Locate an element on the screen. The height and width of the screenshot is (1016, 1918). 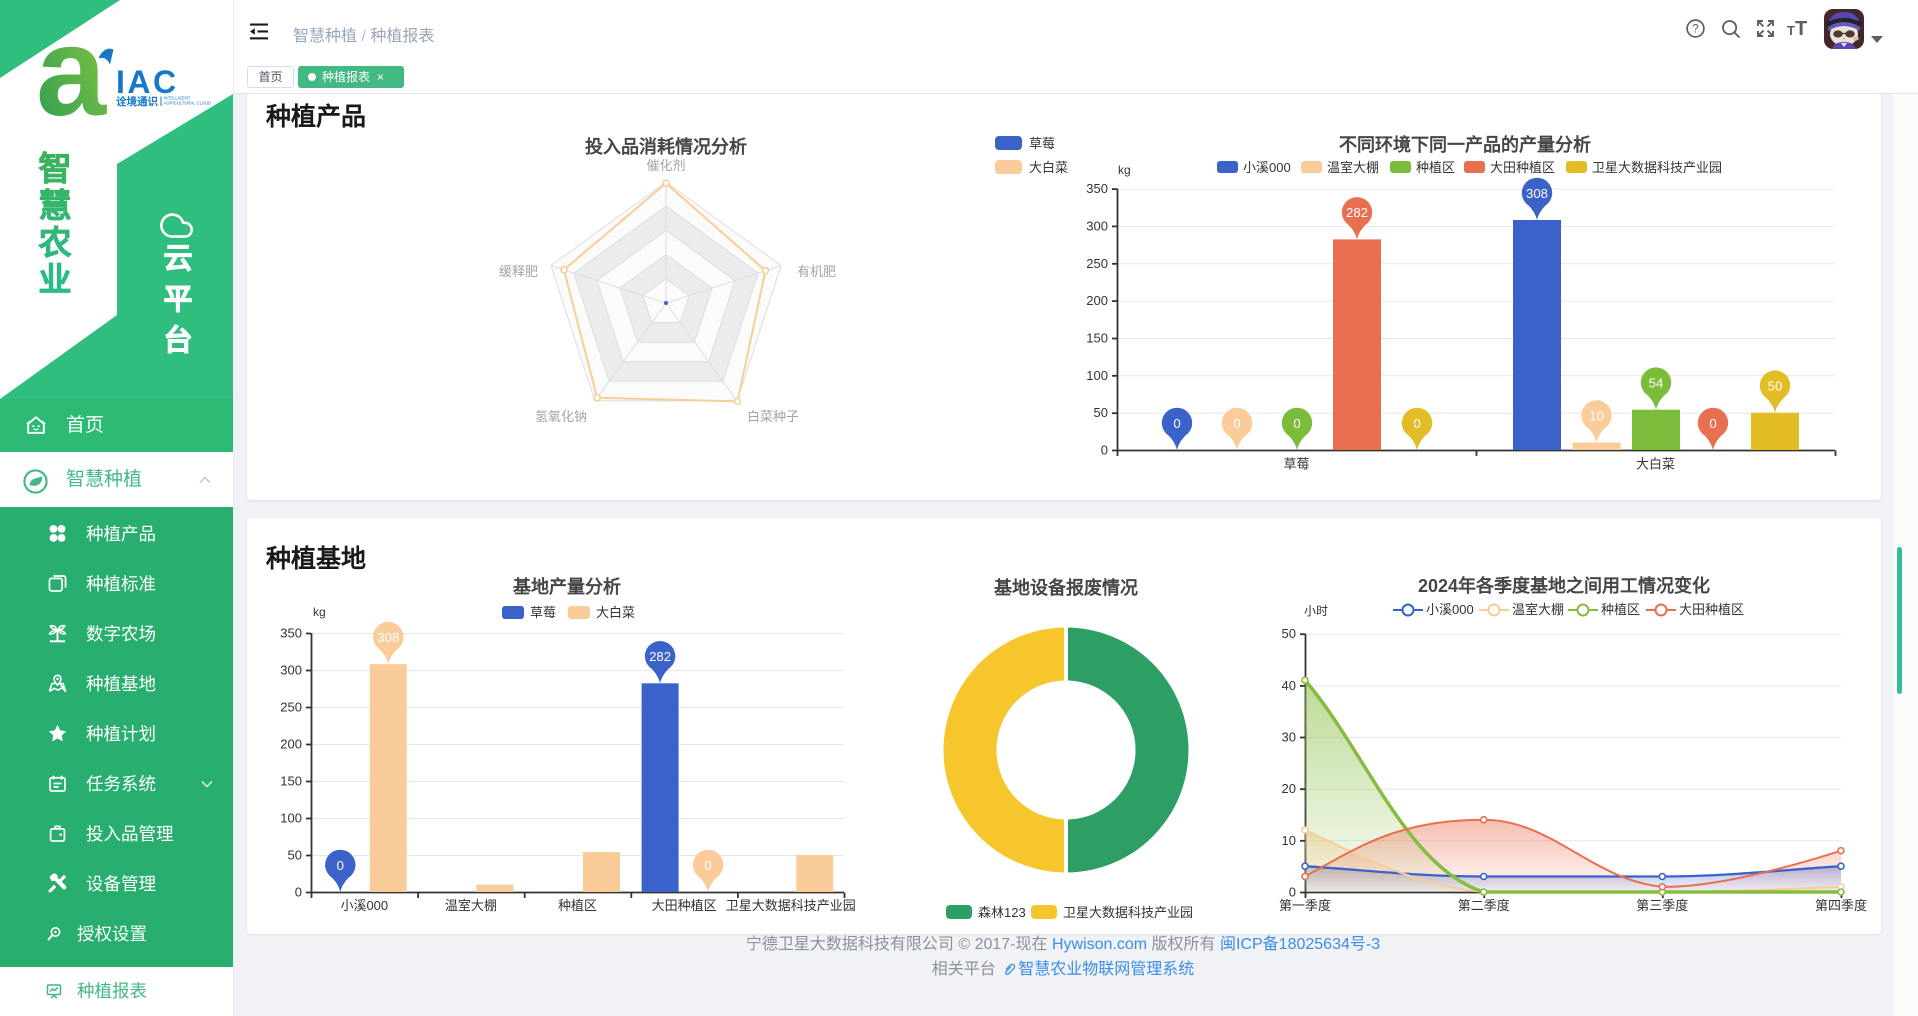
svg-text: 2024年各季度基地之间用工情况变化 is located at coordinates (1564, 585).